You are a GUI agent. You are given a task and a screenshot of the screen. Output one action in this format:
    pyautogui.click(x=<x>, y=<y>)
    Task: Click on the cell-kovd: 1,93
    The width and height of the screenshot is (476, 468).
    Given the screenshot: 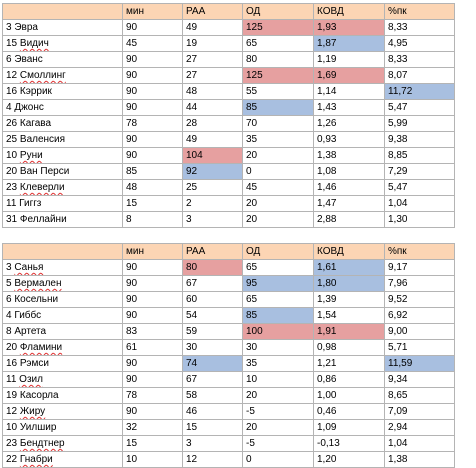 What is the action you would take?
    pyautogui.click(x=349, y=27)
    